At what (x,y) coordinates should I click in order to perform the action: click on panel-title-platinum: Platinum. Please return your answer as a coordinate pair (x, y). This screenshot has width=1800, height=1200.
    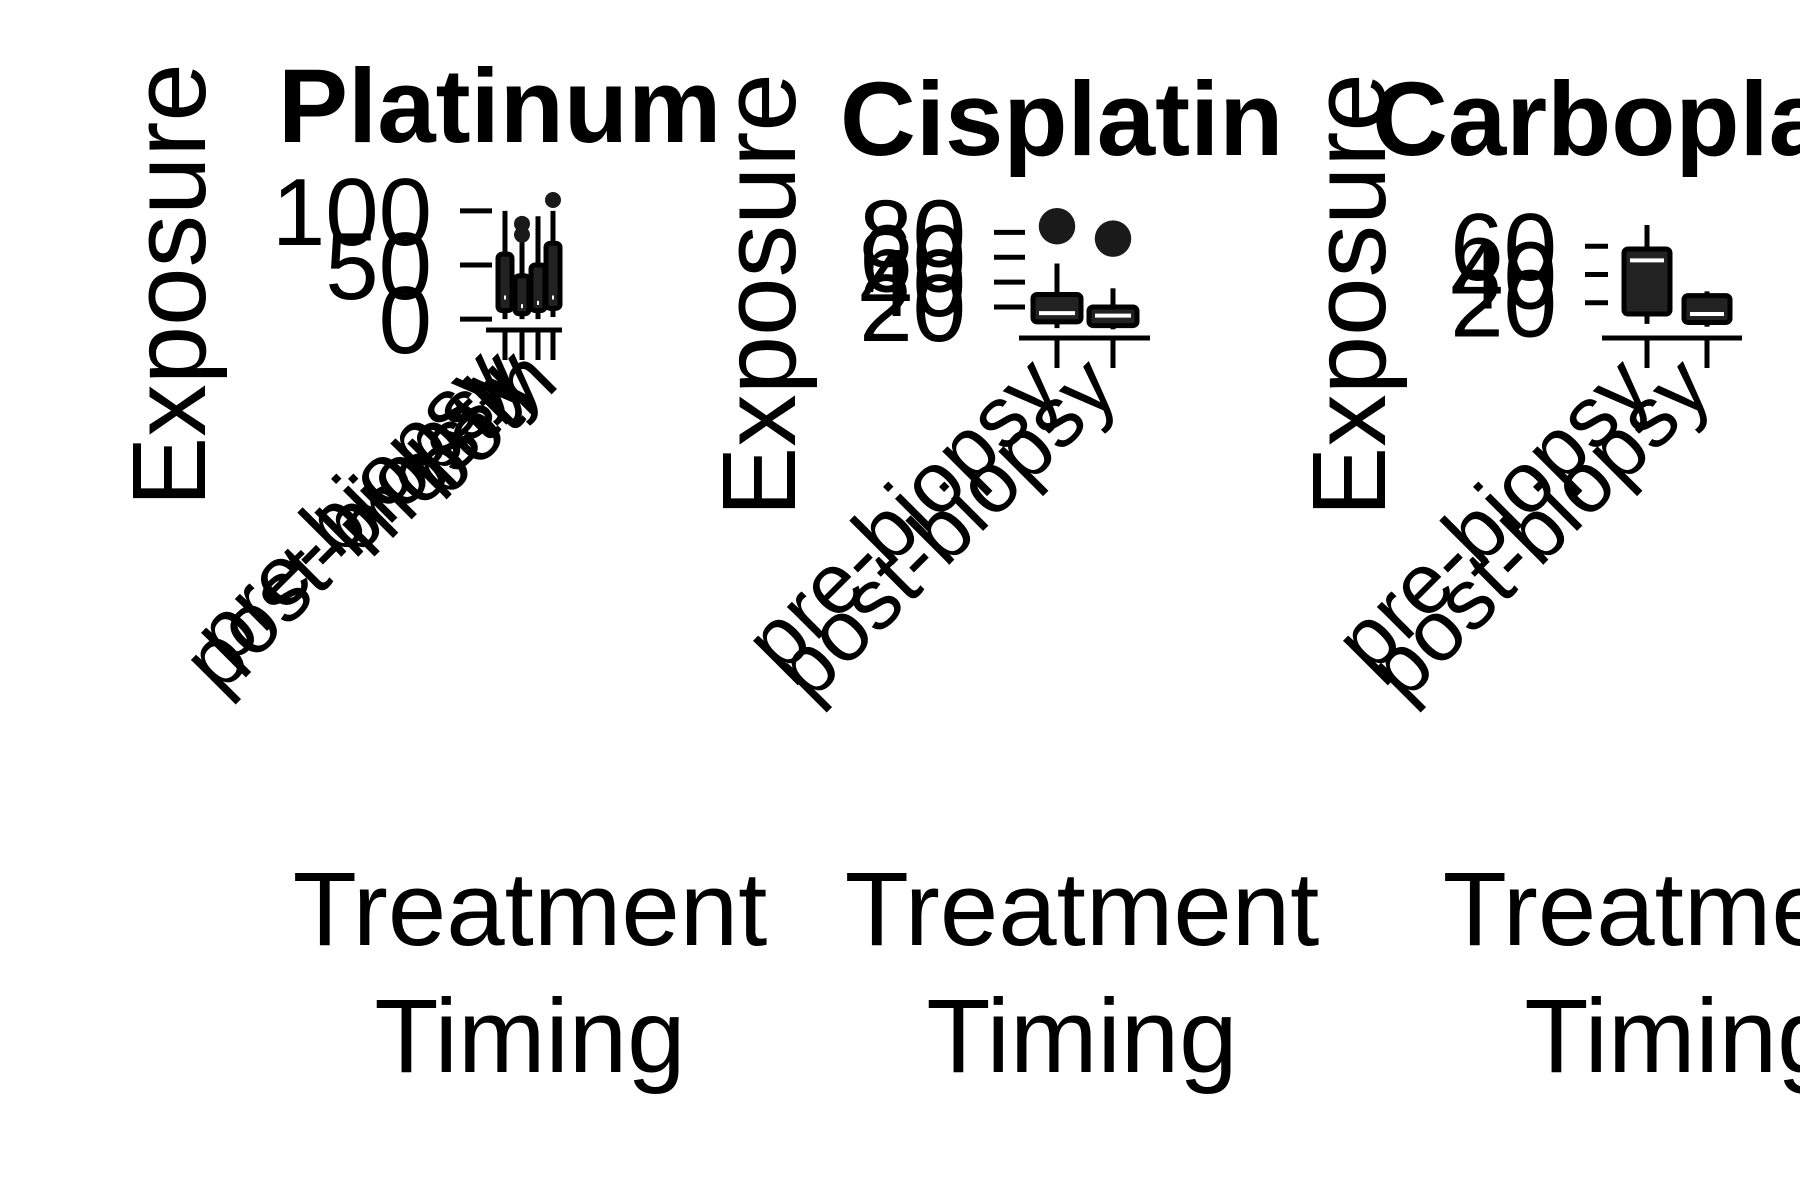
    Looking at the image, I should click on (499, 106).